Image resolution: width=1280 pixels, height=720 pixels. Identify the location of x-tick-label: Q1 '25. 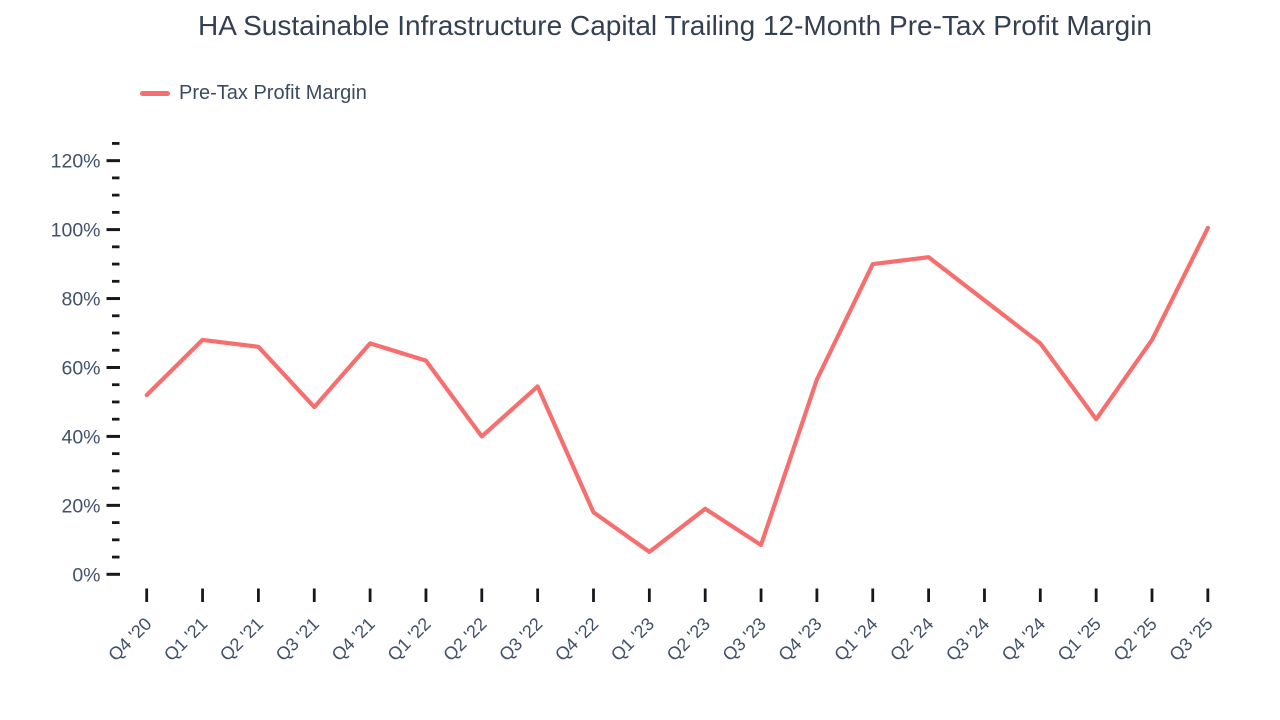
(1079, 639).